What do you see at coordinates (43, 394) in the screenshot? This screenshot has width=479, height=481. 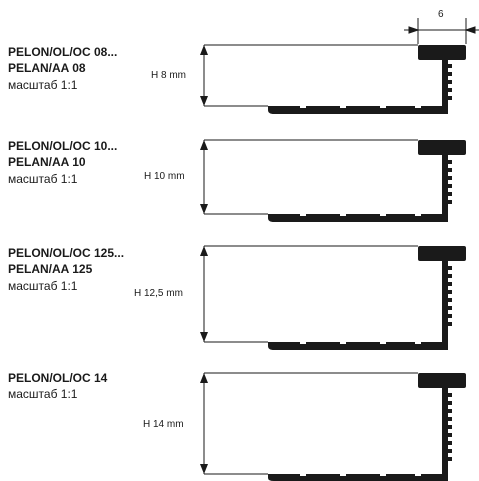 I see `profile-4-scale: масштаб 1:1` at bounding box center [43, 394].